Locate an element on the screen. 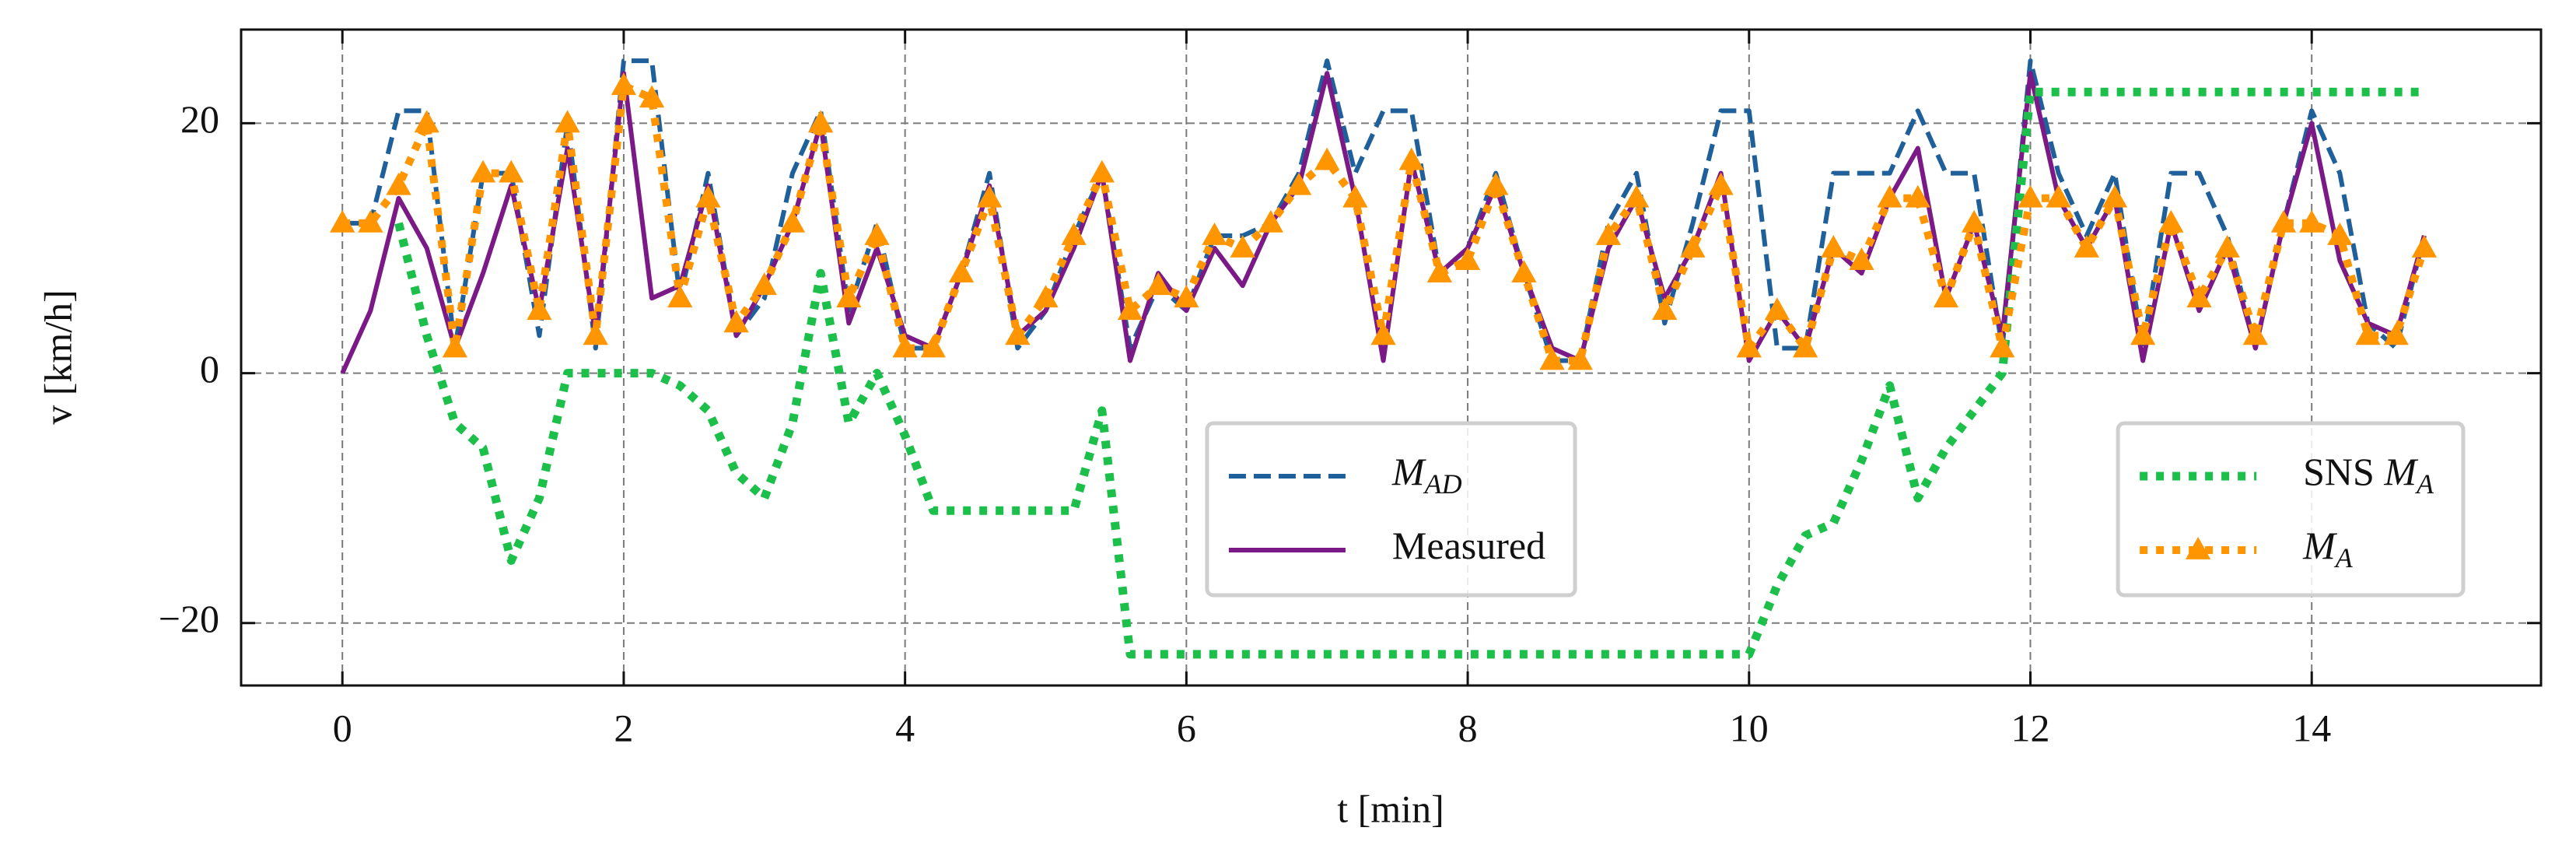  x-tick-label: 12 is located at coordinates (2030, 728).